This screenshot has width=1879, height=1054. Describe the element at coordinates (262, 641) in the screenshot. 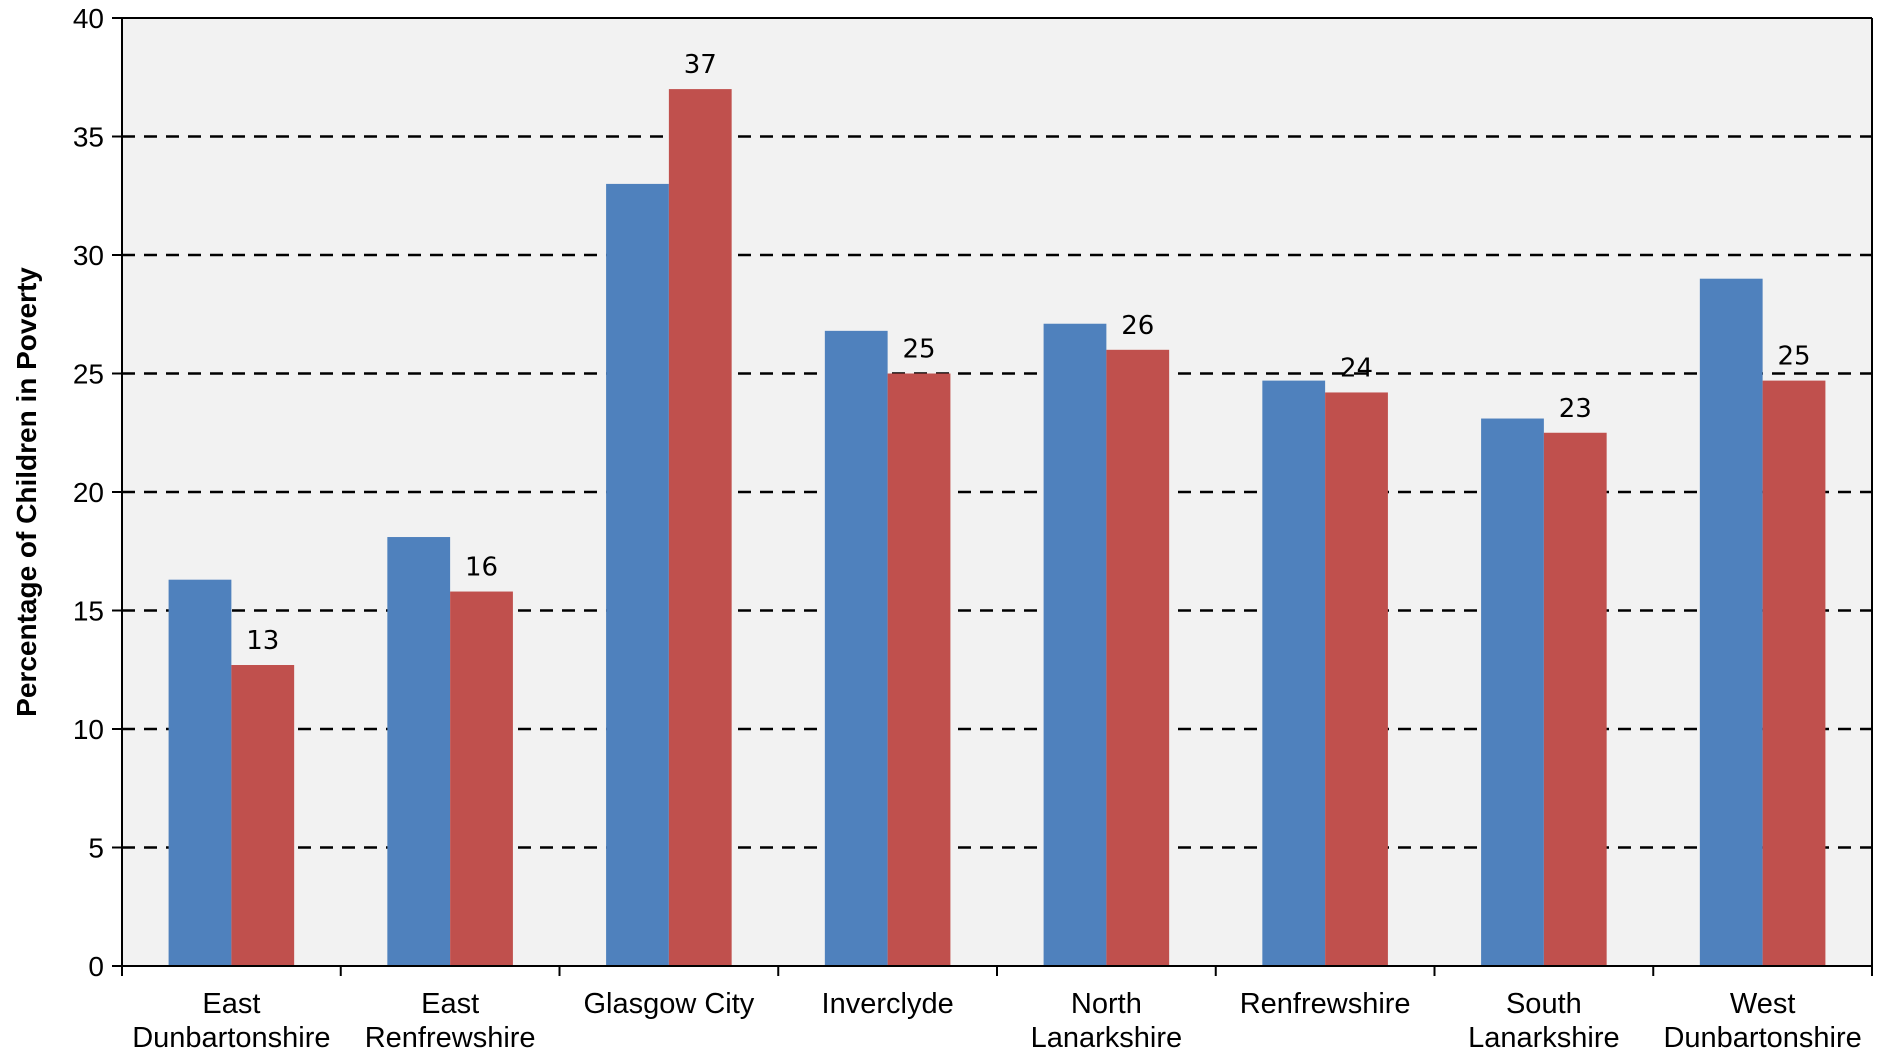

I see `data-label: 13` at that location.